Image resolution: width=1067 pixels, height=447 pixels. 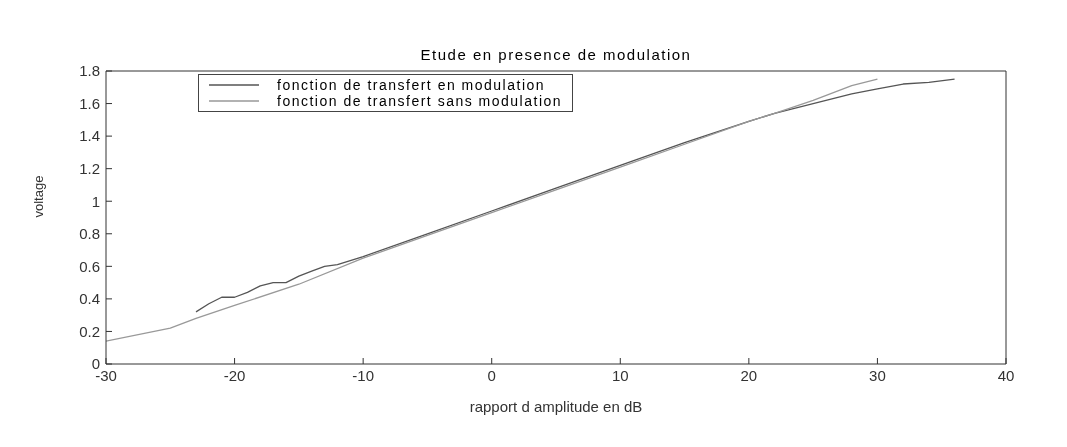 What do you see at coordinates (556, 406) in the screenshot?
I see `x-axis-title: rapport d amplitude en dB` at bounding box center [556, 406].